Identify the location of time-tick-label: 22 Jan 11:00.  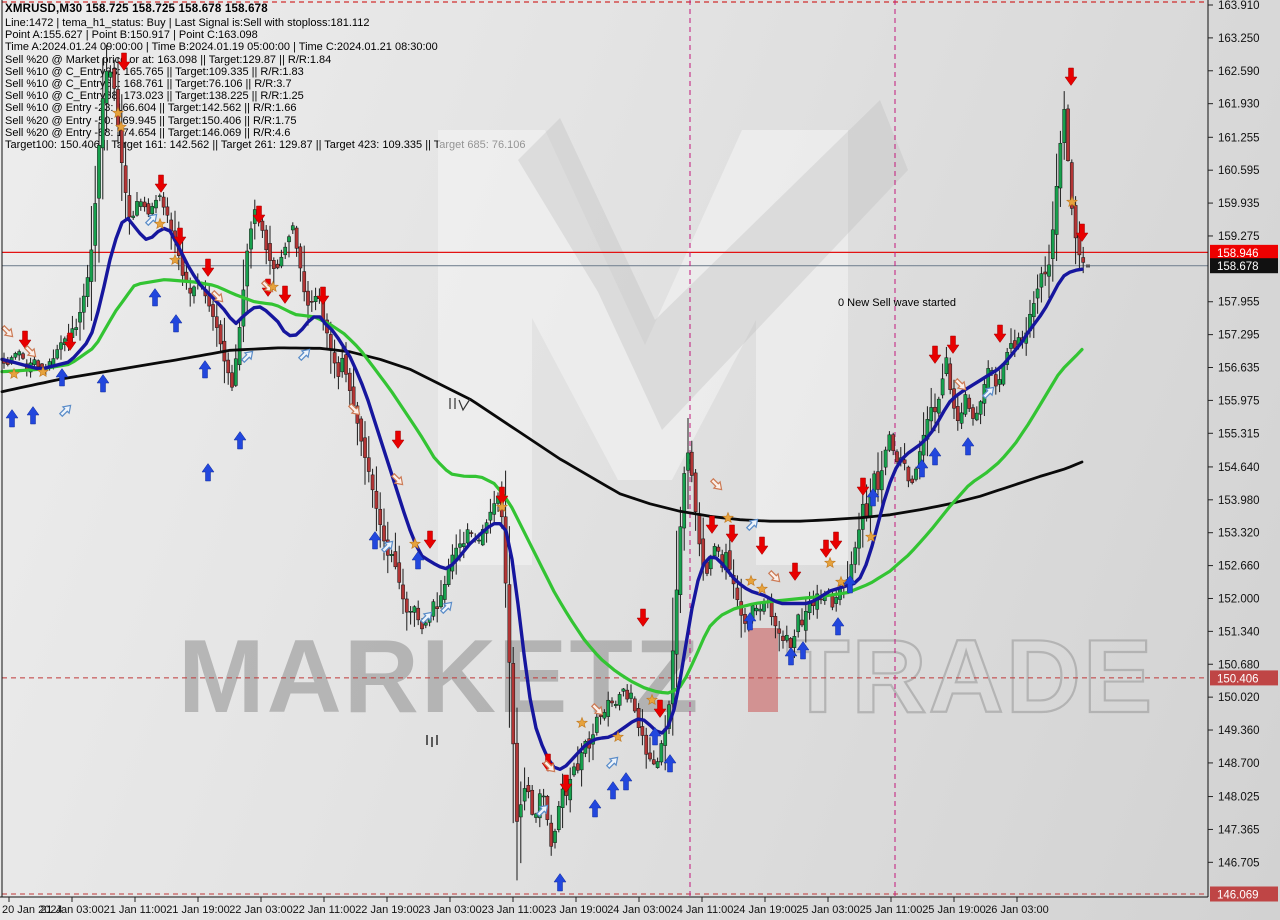
(324, 910).